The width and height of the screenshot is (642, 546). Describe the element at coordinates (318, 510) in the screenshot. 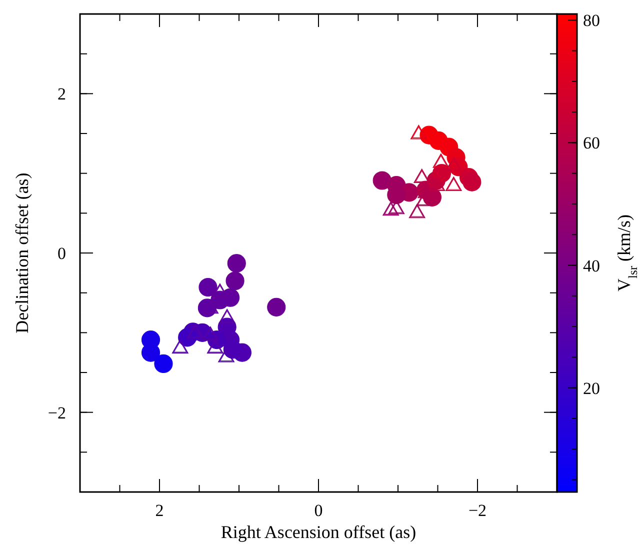

I see `x-tick-label: 0` at that location.